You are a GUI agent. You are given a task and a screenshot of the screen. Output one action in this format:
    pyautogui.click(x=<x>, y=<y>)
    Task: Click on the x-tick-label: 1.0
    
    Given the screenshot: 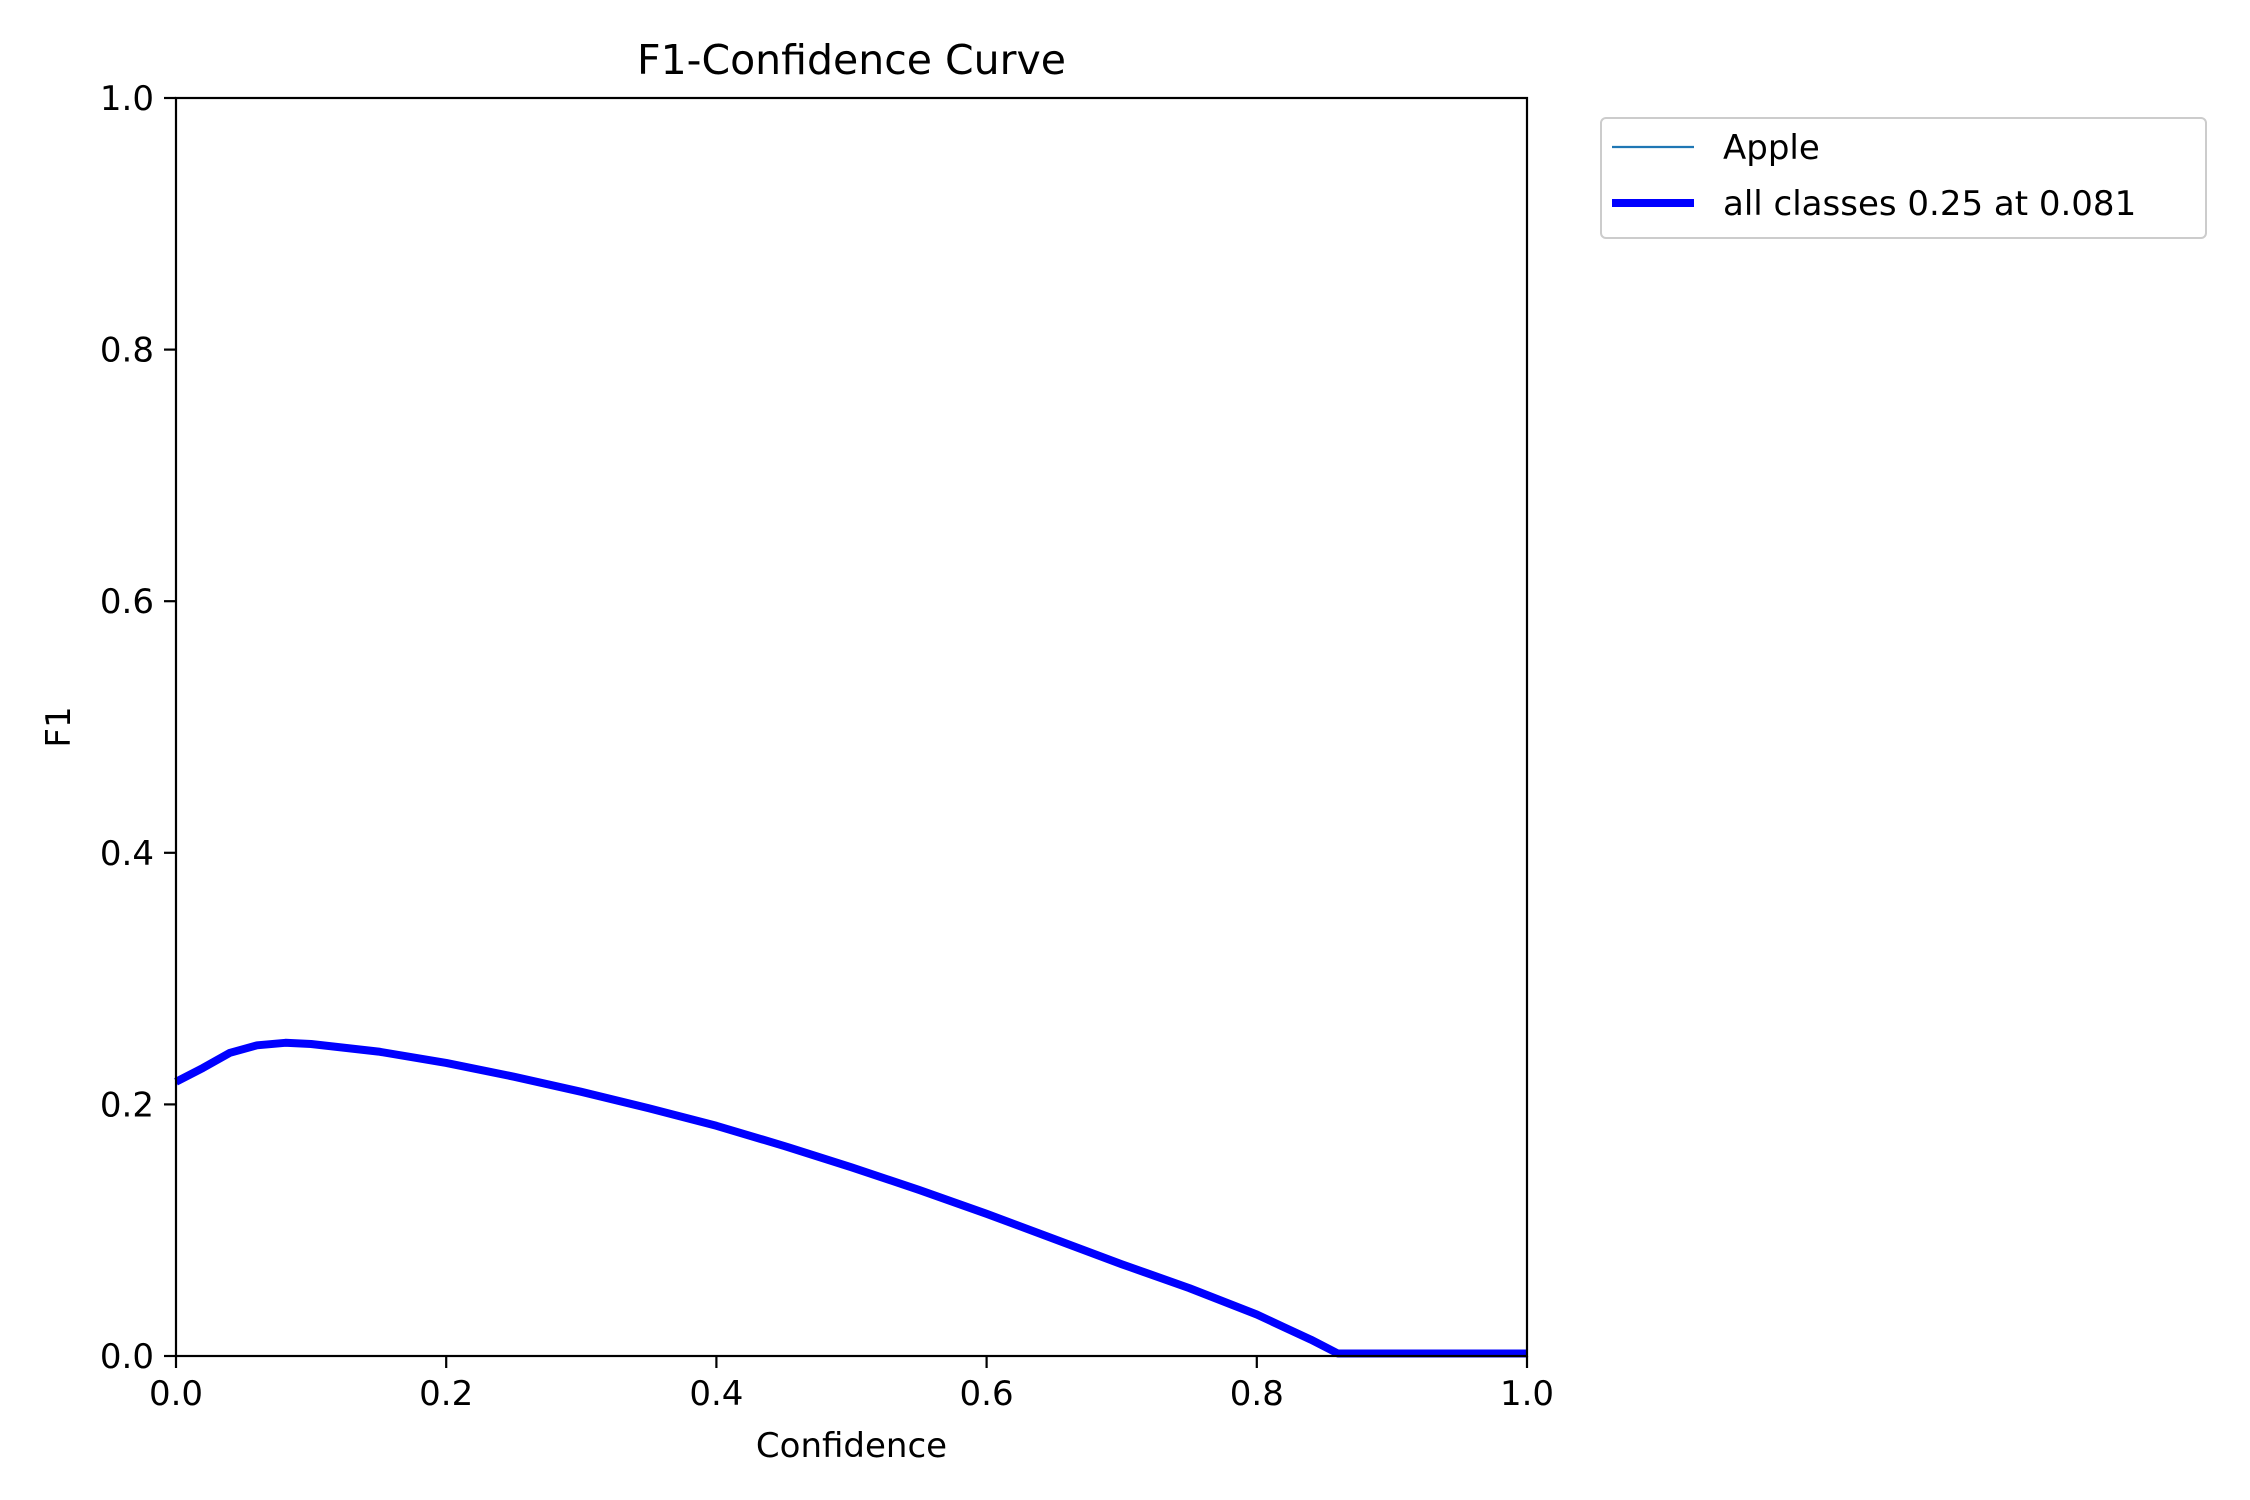 What is the action you would take?
    pyautogui.click(x=1527, y=1394)
    